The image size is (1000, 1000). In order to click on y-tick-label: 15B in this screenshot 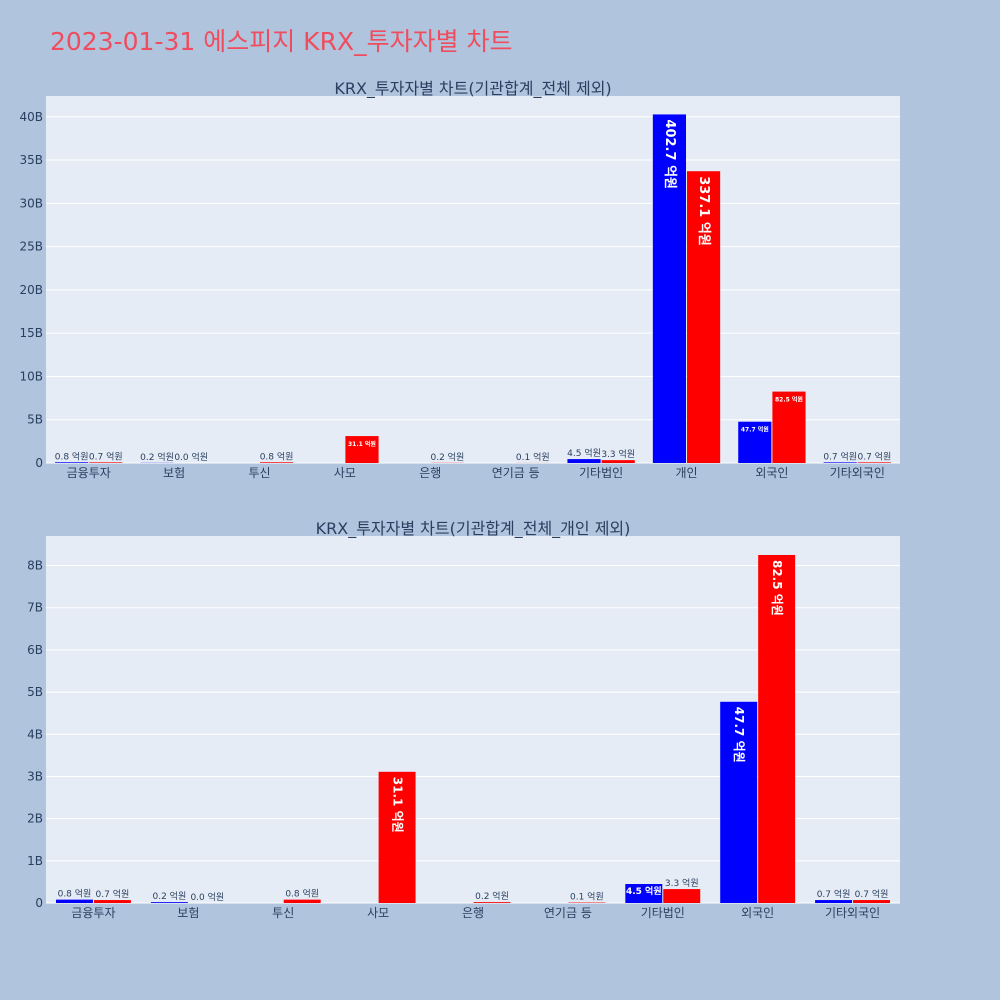, I will do `click(31, 333)`.